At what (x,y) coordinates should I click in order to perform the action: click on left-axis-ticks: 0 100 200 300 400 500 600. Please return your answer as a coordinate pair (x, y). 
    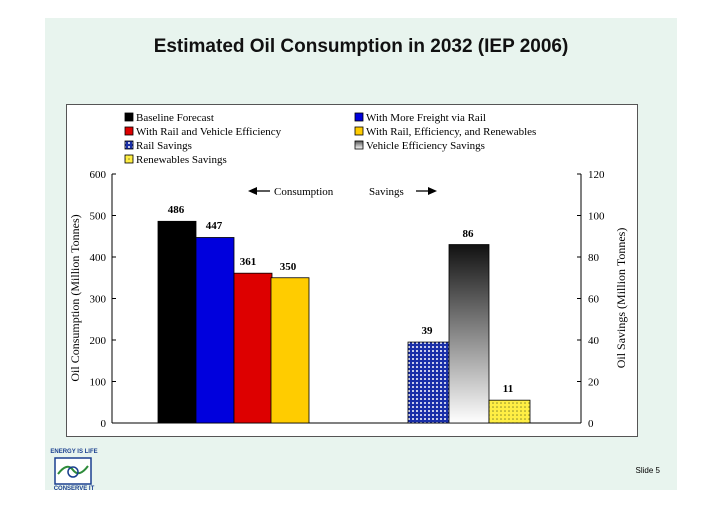
    Looking at the image, I should click on (103, 299).